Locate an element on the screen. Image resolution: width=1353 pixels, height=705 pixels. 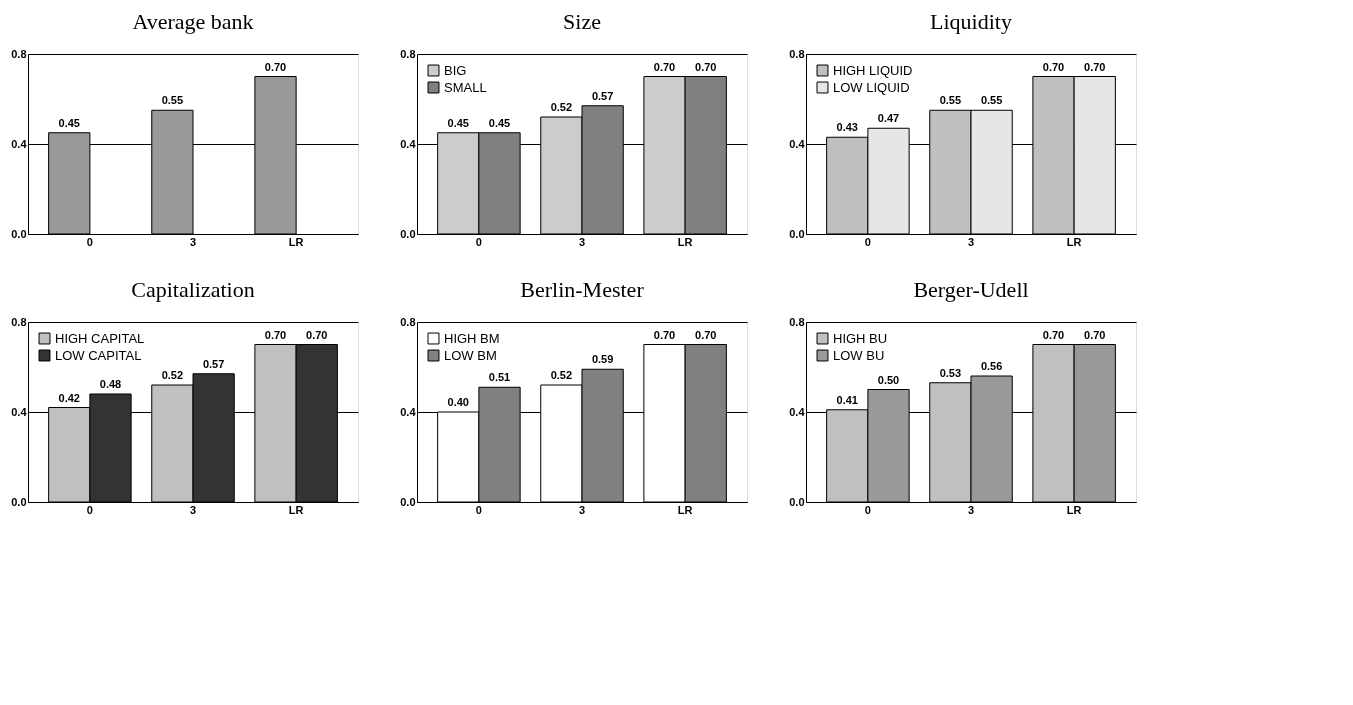
data-label: 0.40 is located at coordinates (458, 402).